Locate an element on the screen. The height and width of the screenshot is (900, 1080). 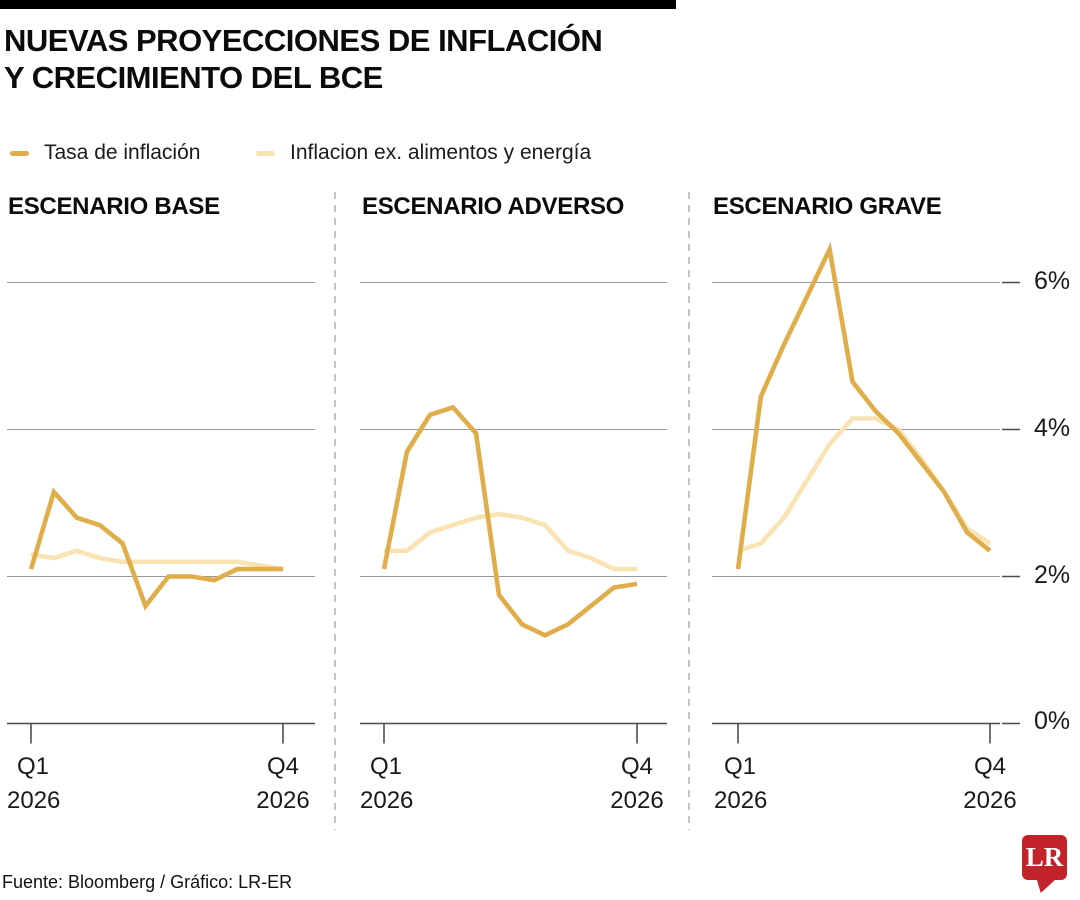
lr-logo: LR is located at coordinates (1044, 857).